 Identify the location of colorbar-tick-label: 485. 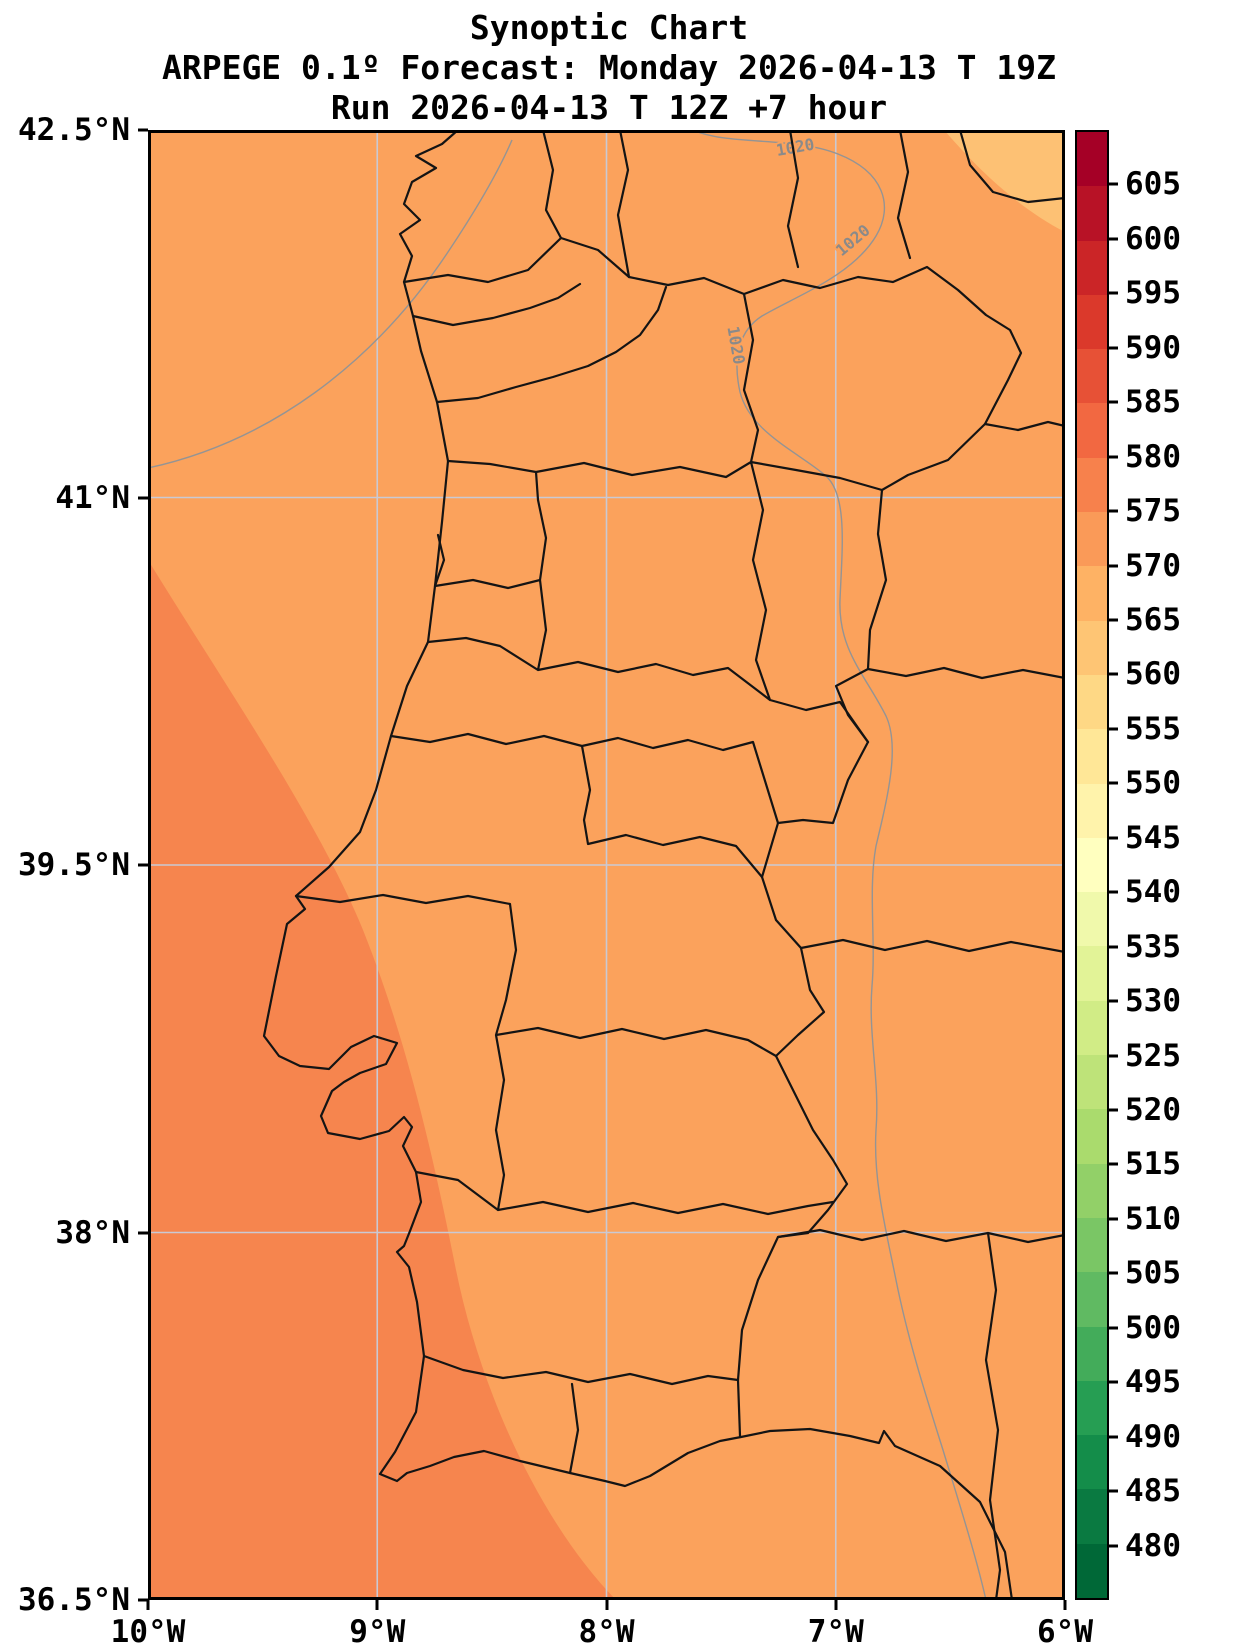
(1153, 1491).